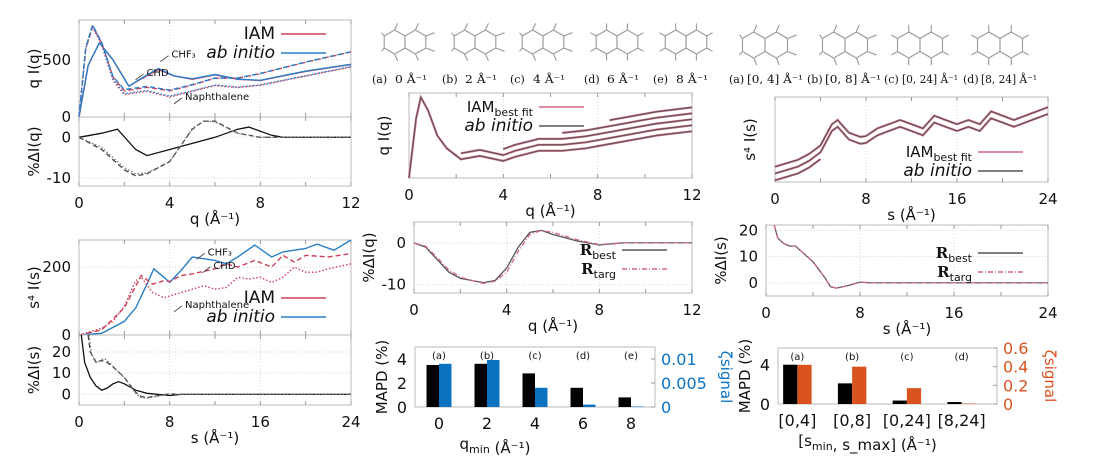 The image size is (1110, 469). I want to click on x-tick-label: 12, so click(350, 203).